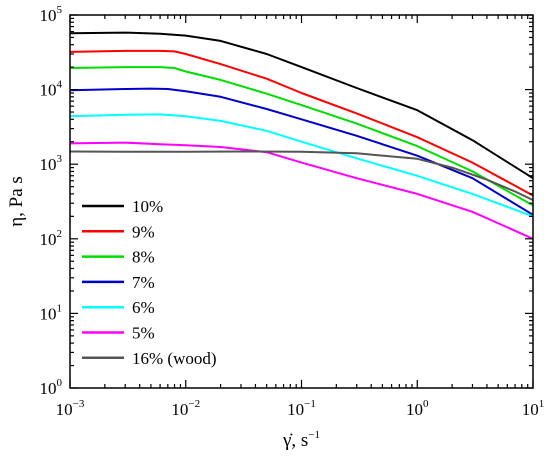  I want to click on y-tick-label: 10¹, so click(51, 312).